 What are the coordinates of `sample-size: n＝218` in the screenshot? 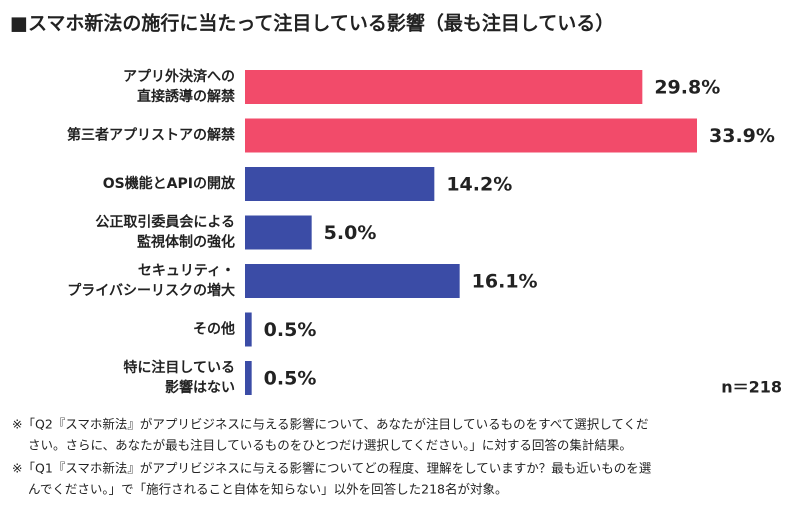 It's located at (751, 387).